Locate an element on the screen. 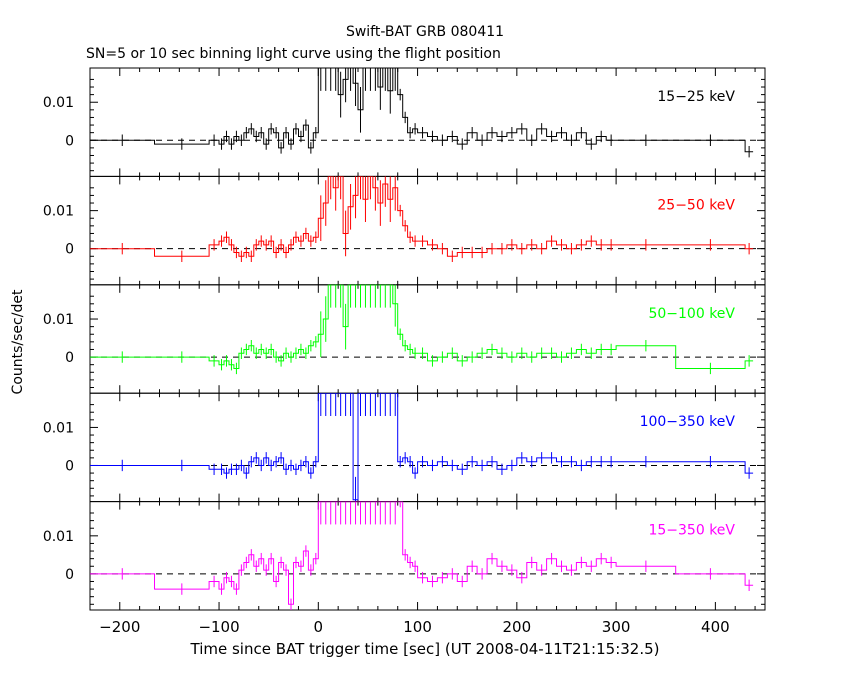 This screenshot has width=850, height=680. panel-label-25-50-kev: 25−50 keV is located at coordinates (696, 205).